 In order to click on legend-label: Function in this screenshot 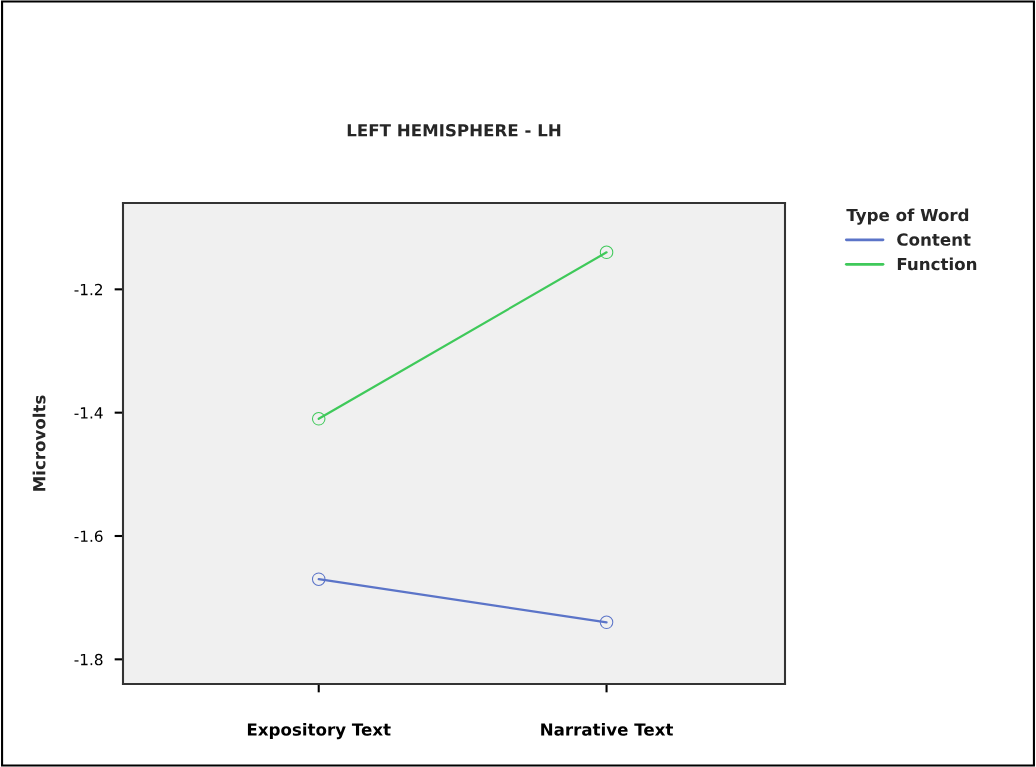, I will do `click(937, 264)`.